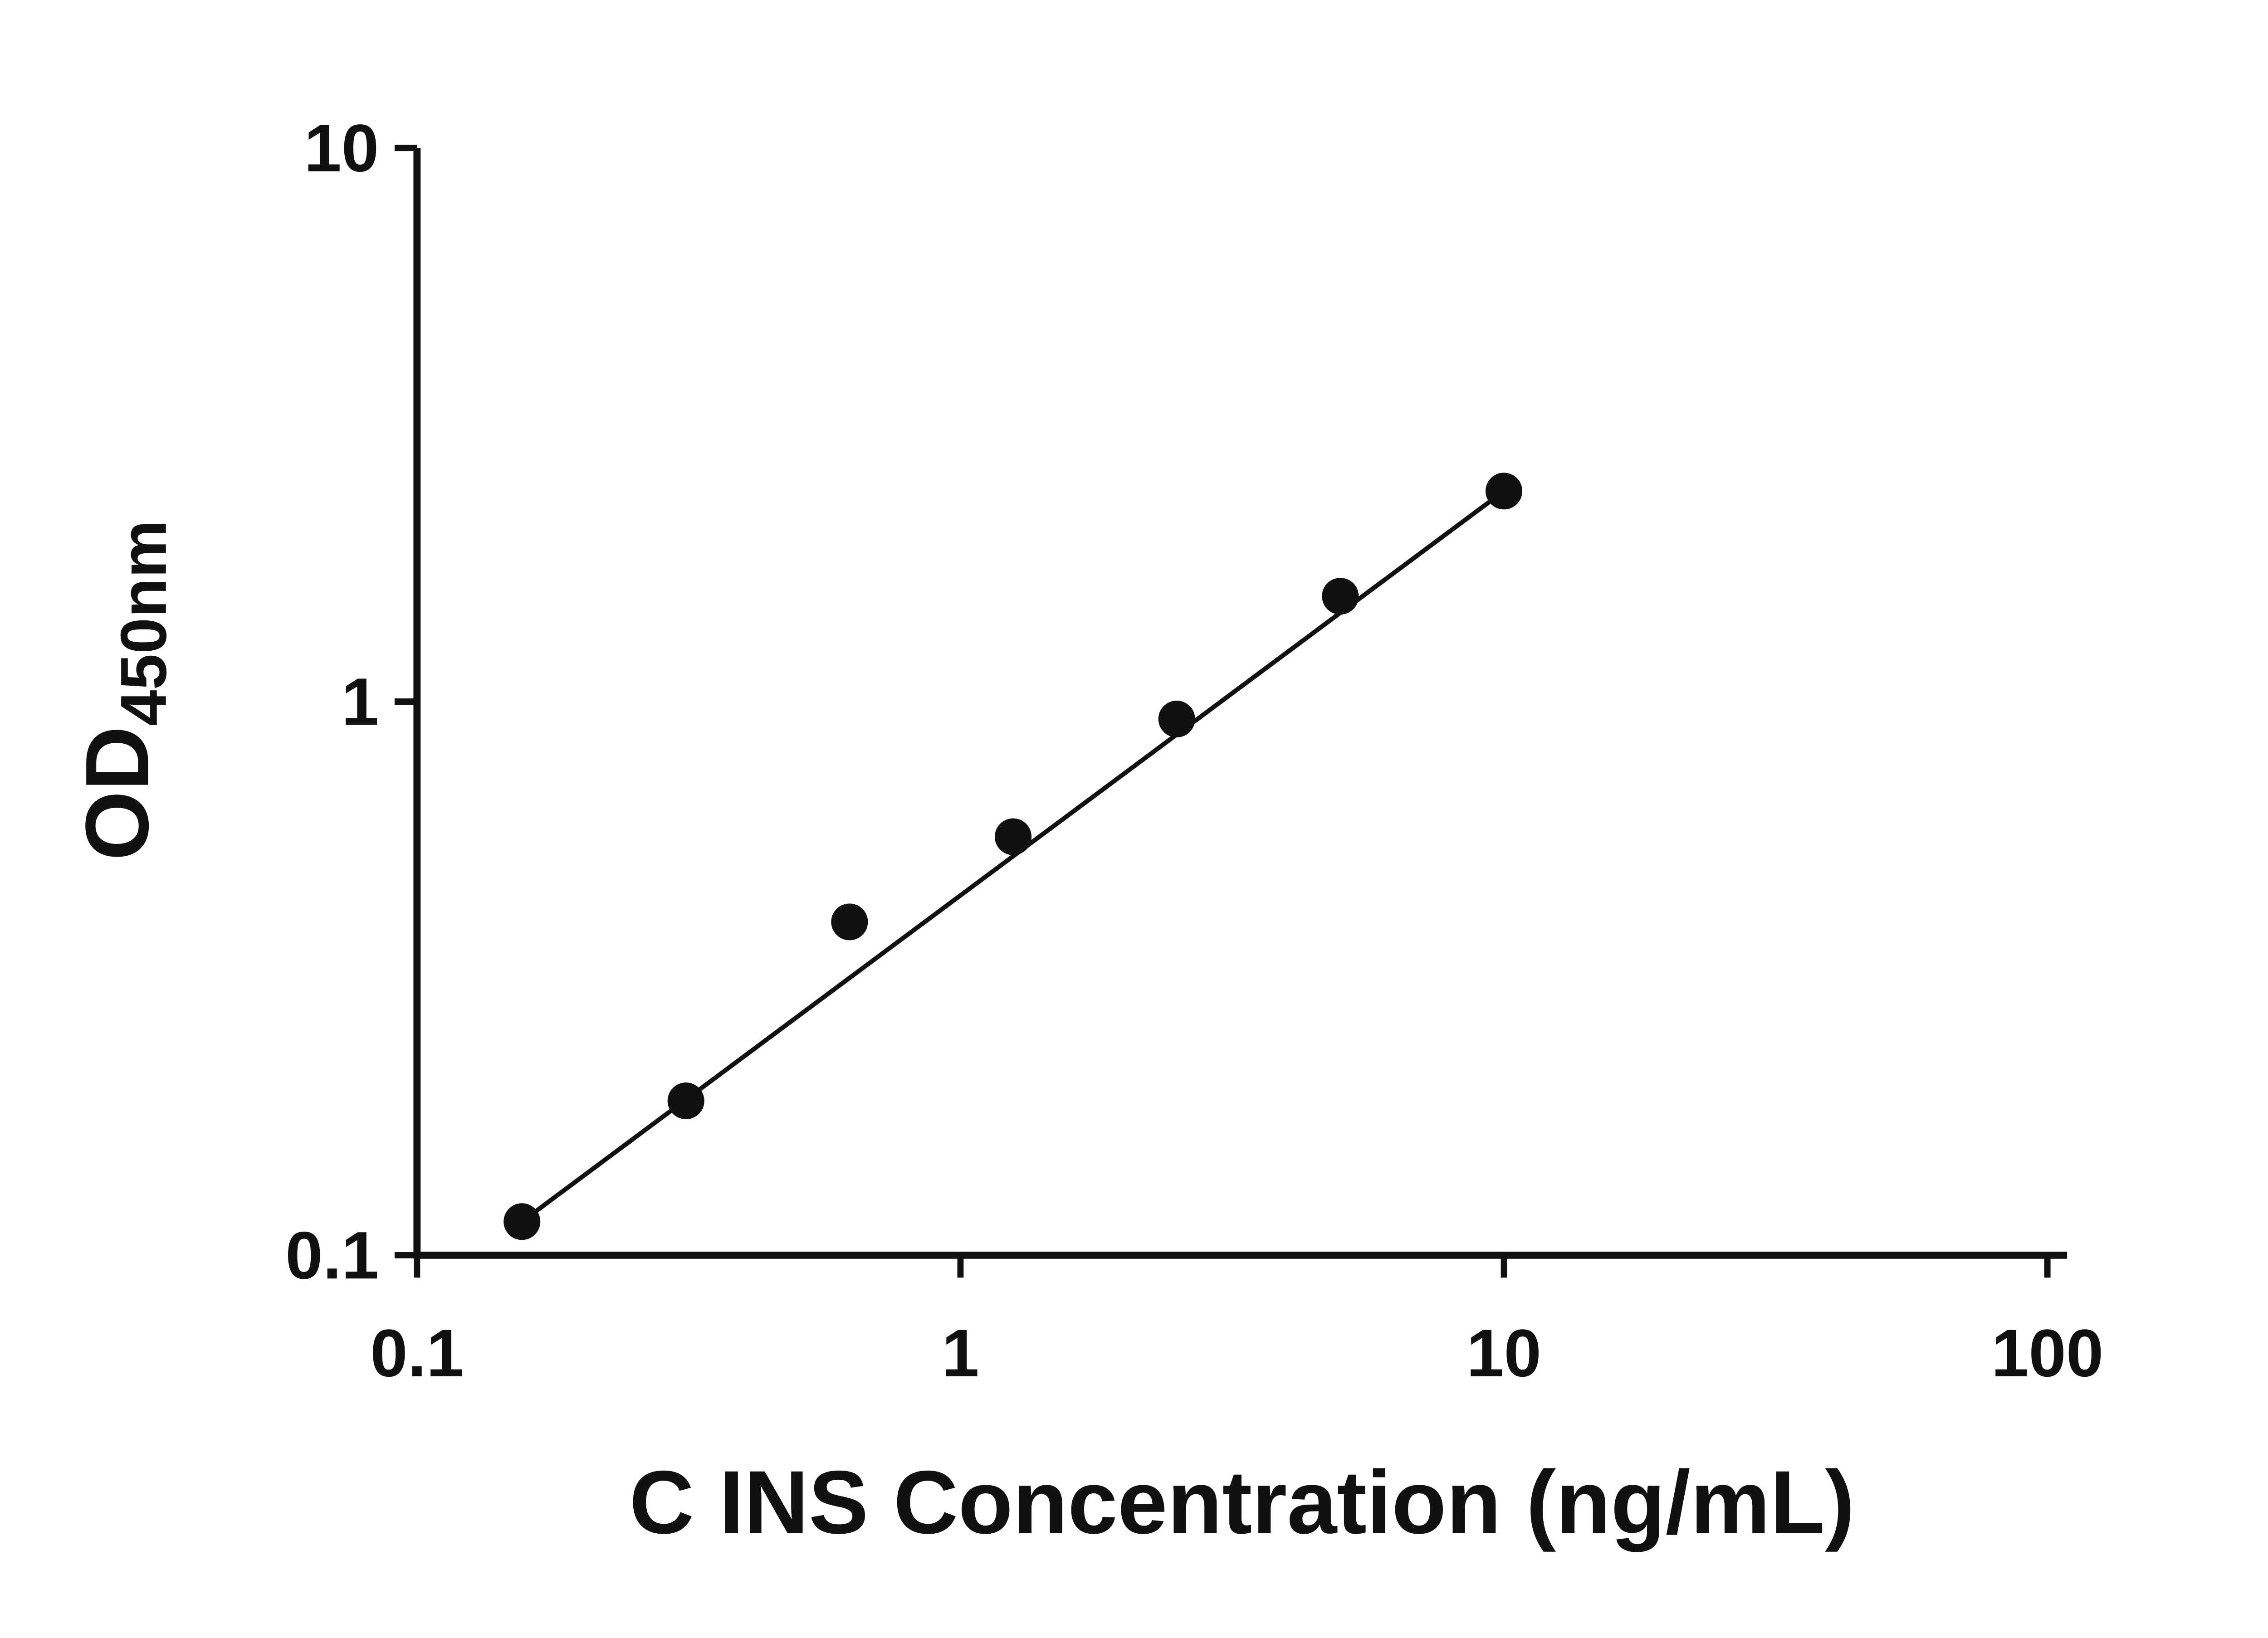 The height and width of the screenshot is (1638, 2268). I want to click on y-tick-label: 0.1, so click(332, 1255).